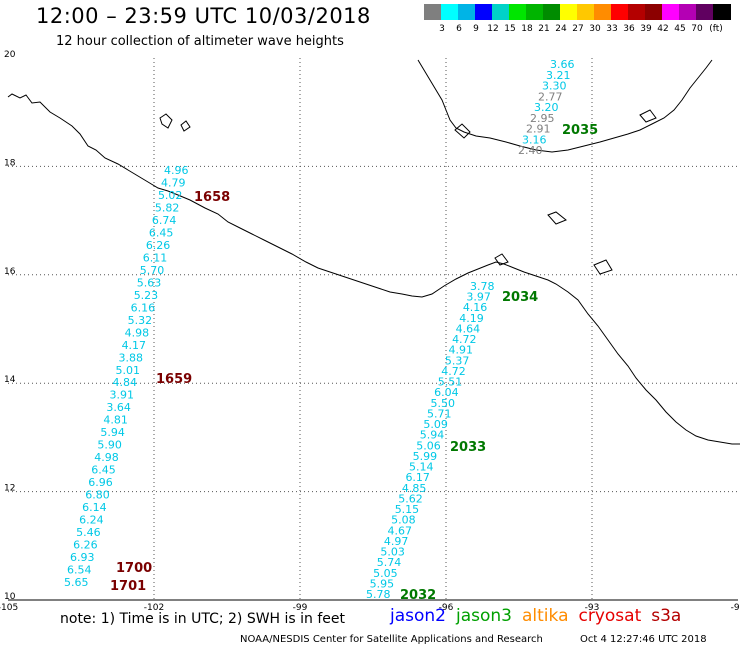  I want to click on satellite-jason2: jason2, so click(418, 616).